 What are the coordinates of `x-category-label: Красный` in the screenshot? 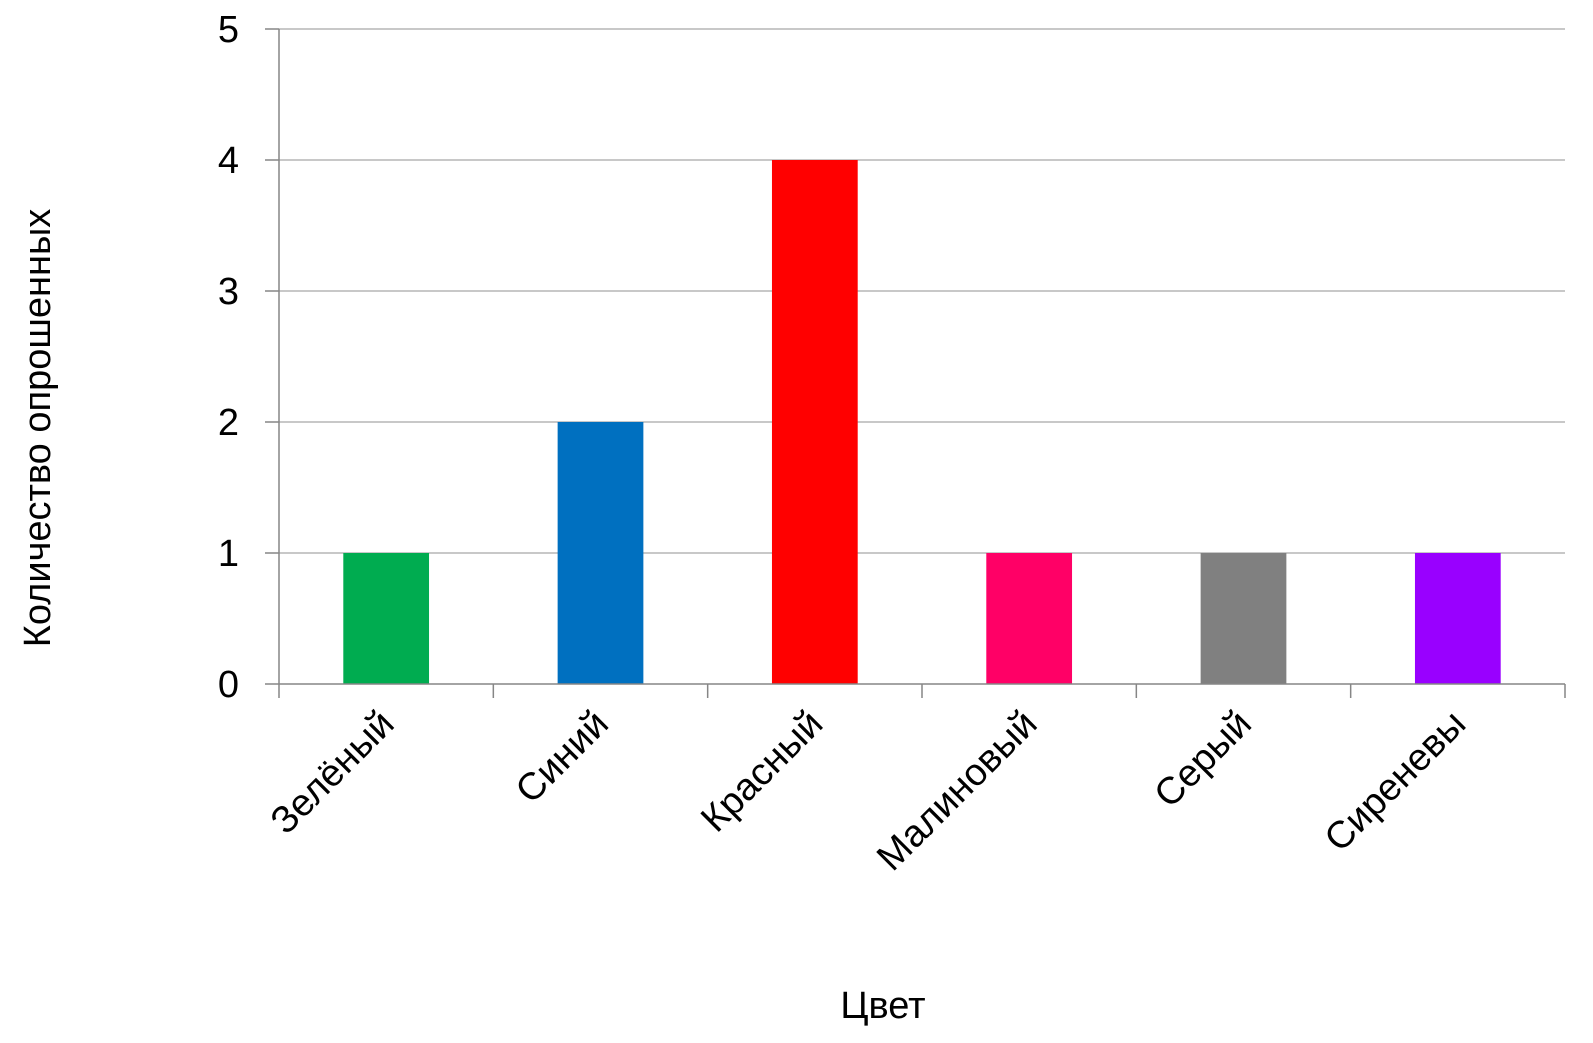 It's located at (762, 772).